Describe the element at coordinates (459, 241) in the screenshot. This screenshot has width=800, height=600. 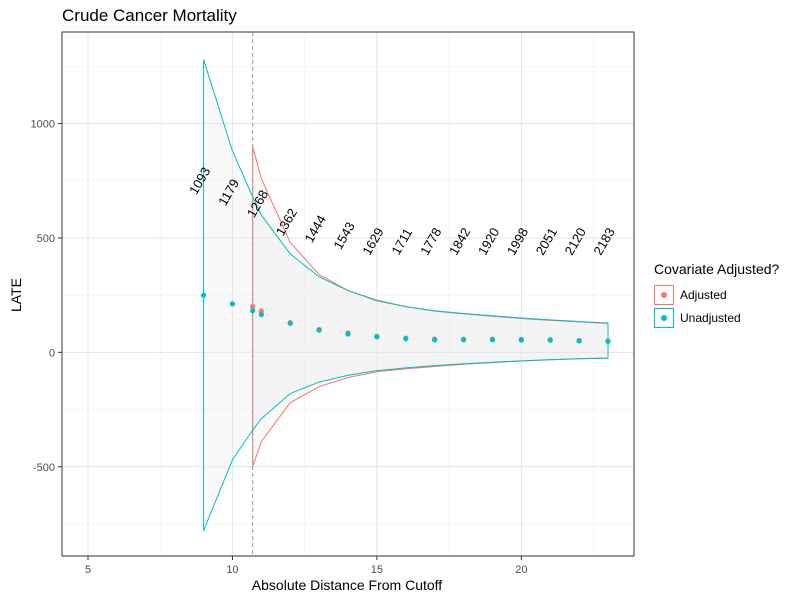
I see `annotation-label: 1842` at that location.